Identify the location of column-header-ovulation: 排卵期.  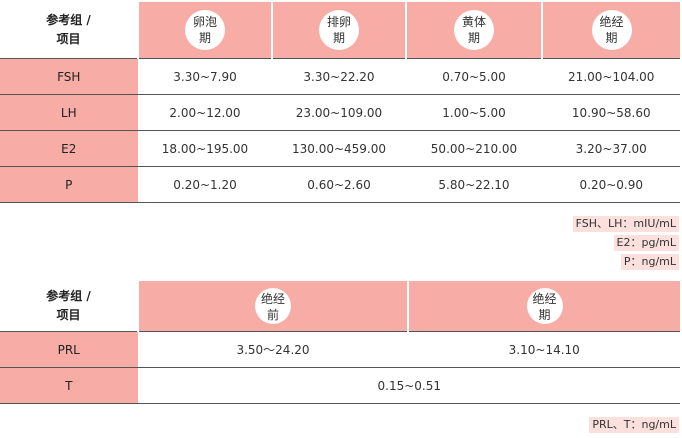
(338, 30).